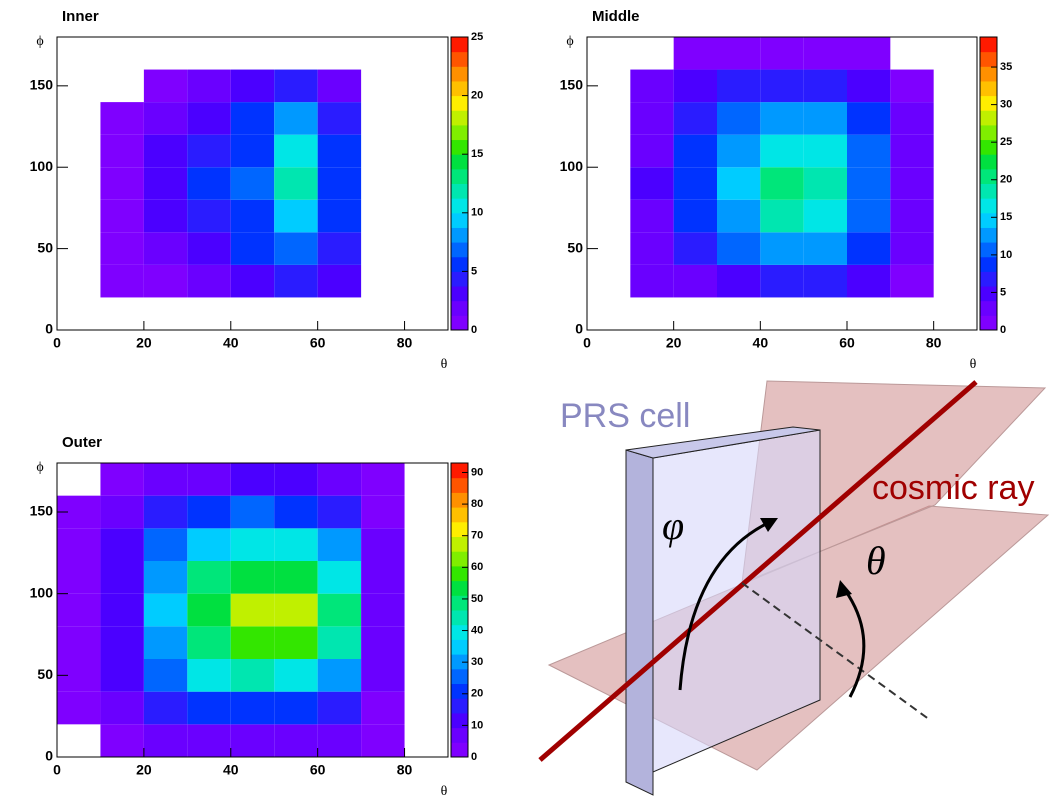  Describe the element at coordinates (477, 630) in the screenshot. I see `z-tick-label: 40` at that location.